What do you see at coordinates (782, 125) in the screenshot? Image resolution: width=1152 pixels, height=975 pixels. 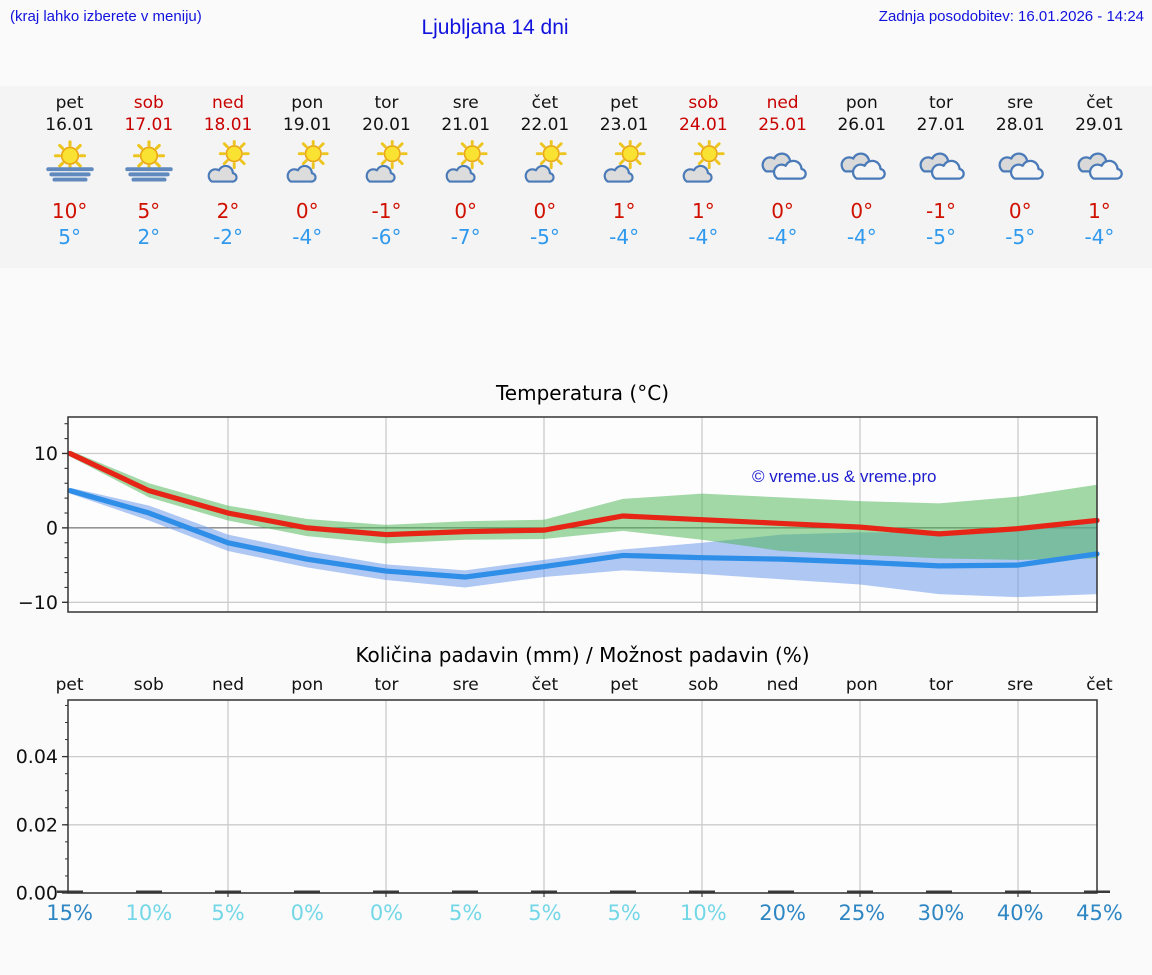 I see `day-date: 25.01` at bounding box center [782, 125].